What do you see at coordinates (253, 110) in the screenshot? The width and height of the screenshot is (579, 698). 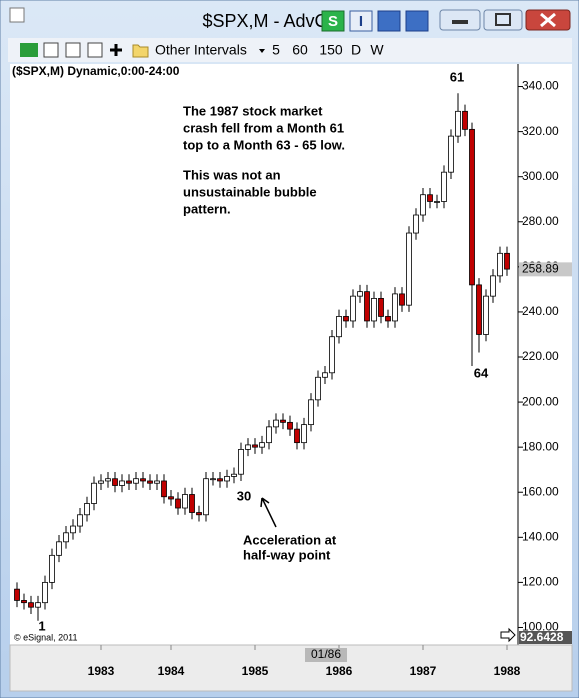 I see `annotation: The 1987 stock market` at bounding box center [253, 110].